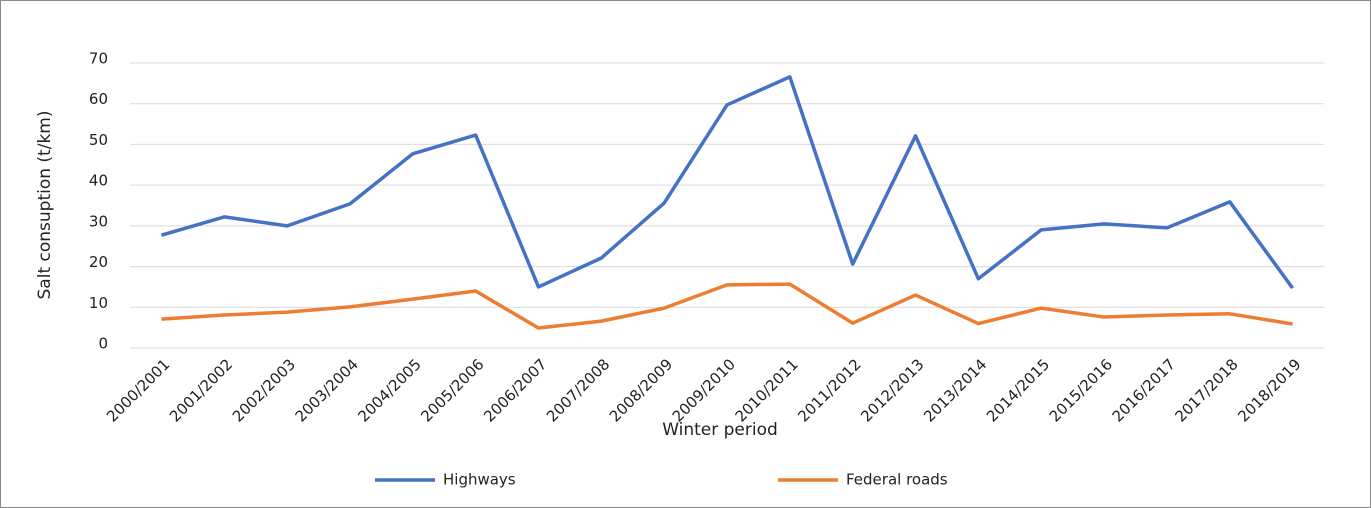 Image resolution: width=1371 pixels, height=508 pixels. What do you see at coordinates (98, 140) in the screenshot?
I see `y-tick-label: 50` at bounding box center [98, 140].